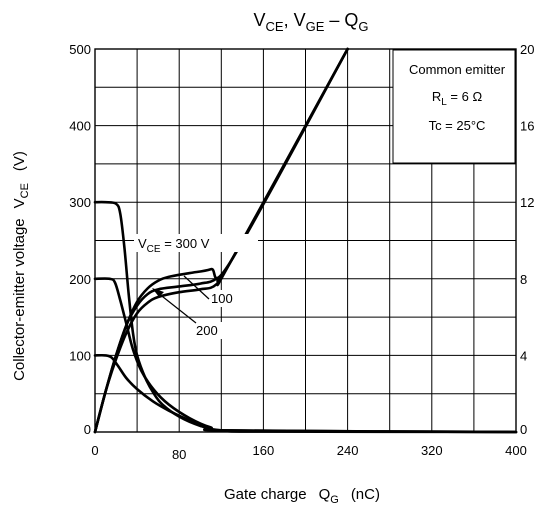 The image size is (543, 511). I want to click on annotation-vce300-bg, so click(196, 243).